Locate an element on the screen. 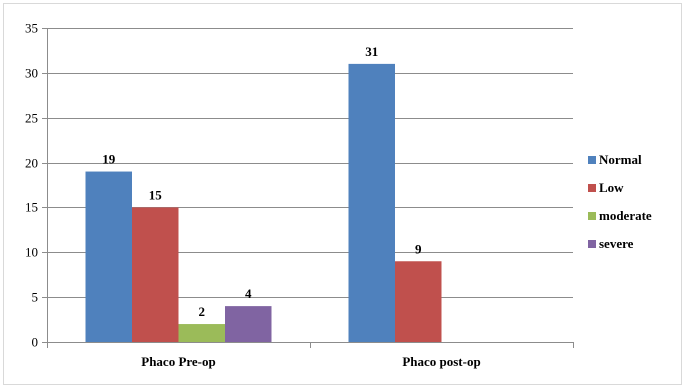 The width and height of the screenshot is (687, 390). data-label: 15 is located at coordinates (156, 194).